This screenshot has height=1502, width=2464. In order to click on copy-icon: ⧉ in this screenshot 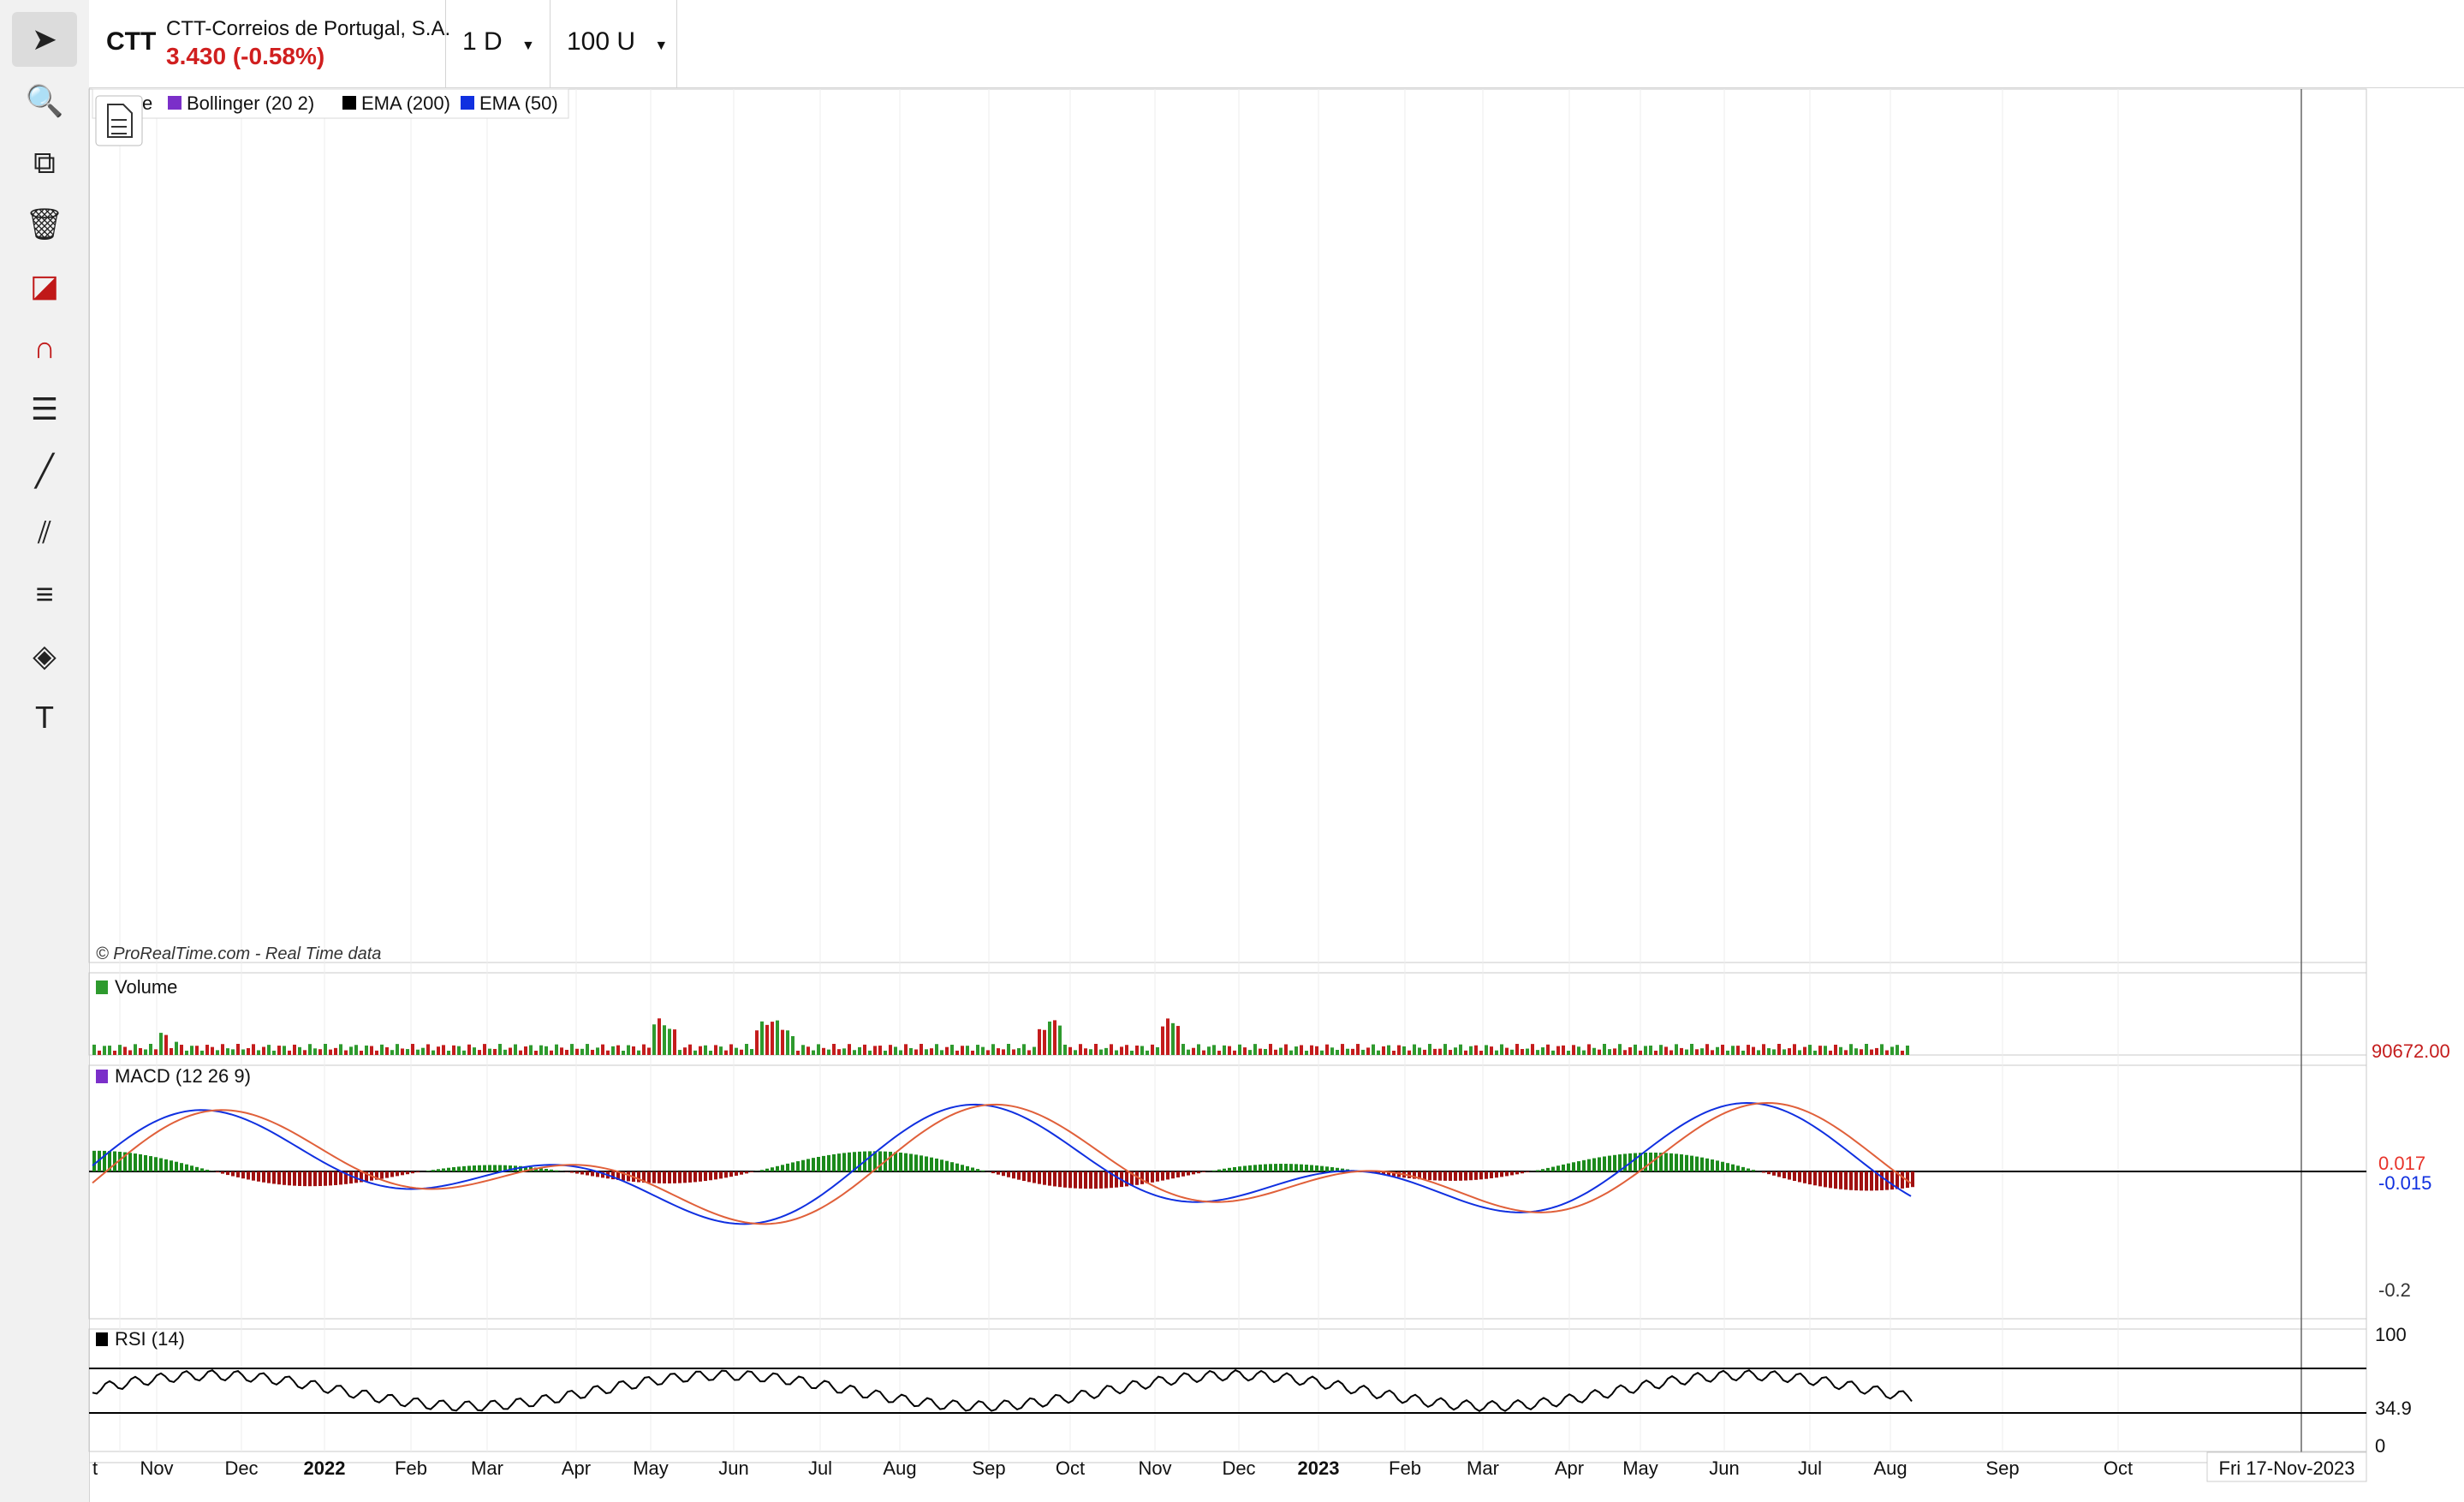, I will do `click(44, 162)`.